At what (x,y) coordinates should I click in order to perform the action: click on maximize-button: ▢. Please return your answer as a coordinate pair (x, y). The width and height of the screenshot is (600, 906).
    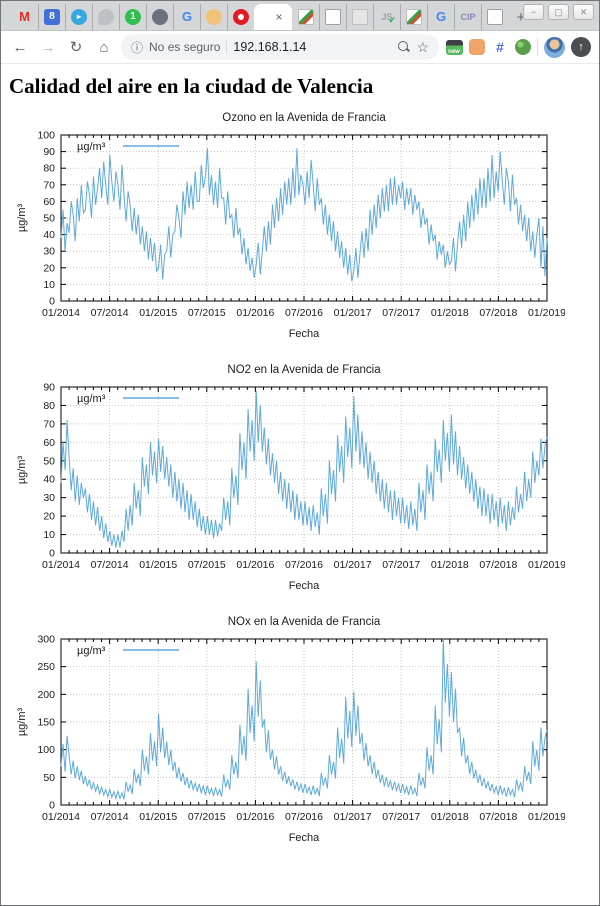
    Looking at the image, I should click on (558, 12).